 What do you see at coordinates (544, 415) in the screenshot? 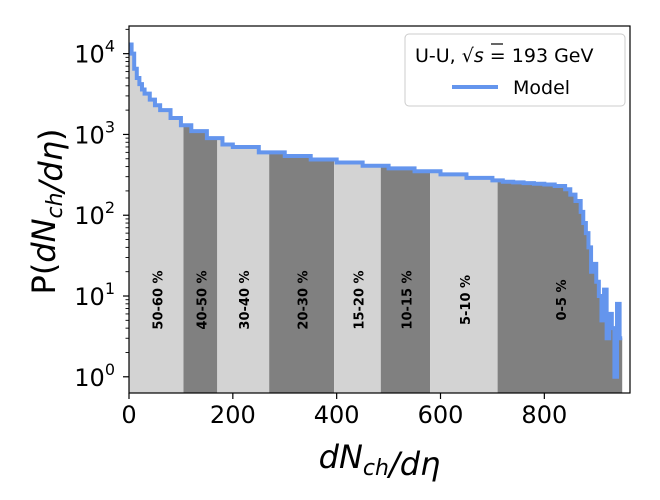
I see `x-tick-label: 800` at bounding box center [544, 415].